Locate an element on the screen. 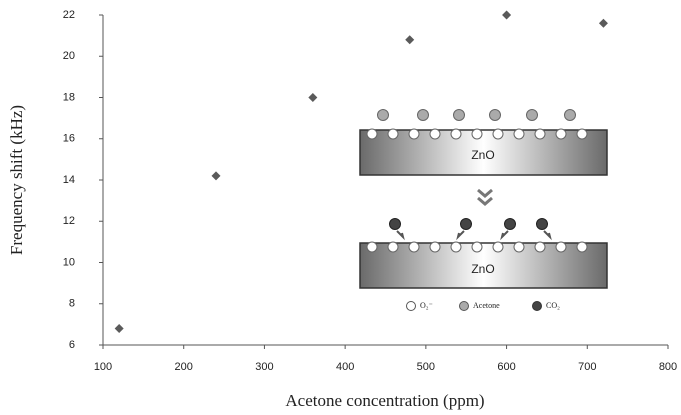 This screenshot has height=415, width=681. x-tick-label: 200 is located at coordinates (184, 367).